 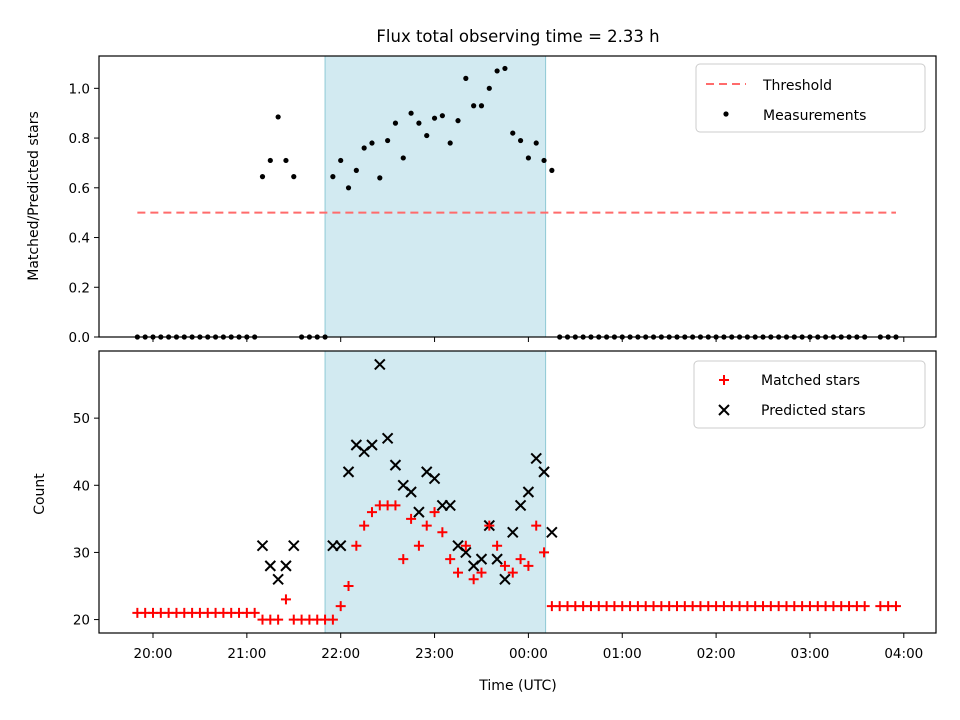 What do you see at coordinates (724, 380) in the screenshot?
I see `legend-matched-swatch` at bounding box center [724, 380].